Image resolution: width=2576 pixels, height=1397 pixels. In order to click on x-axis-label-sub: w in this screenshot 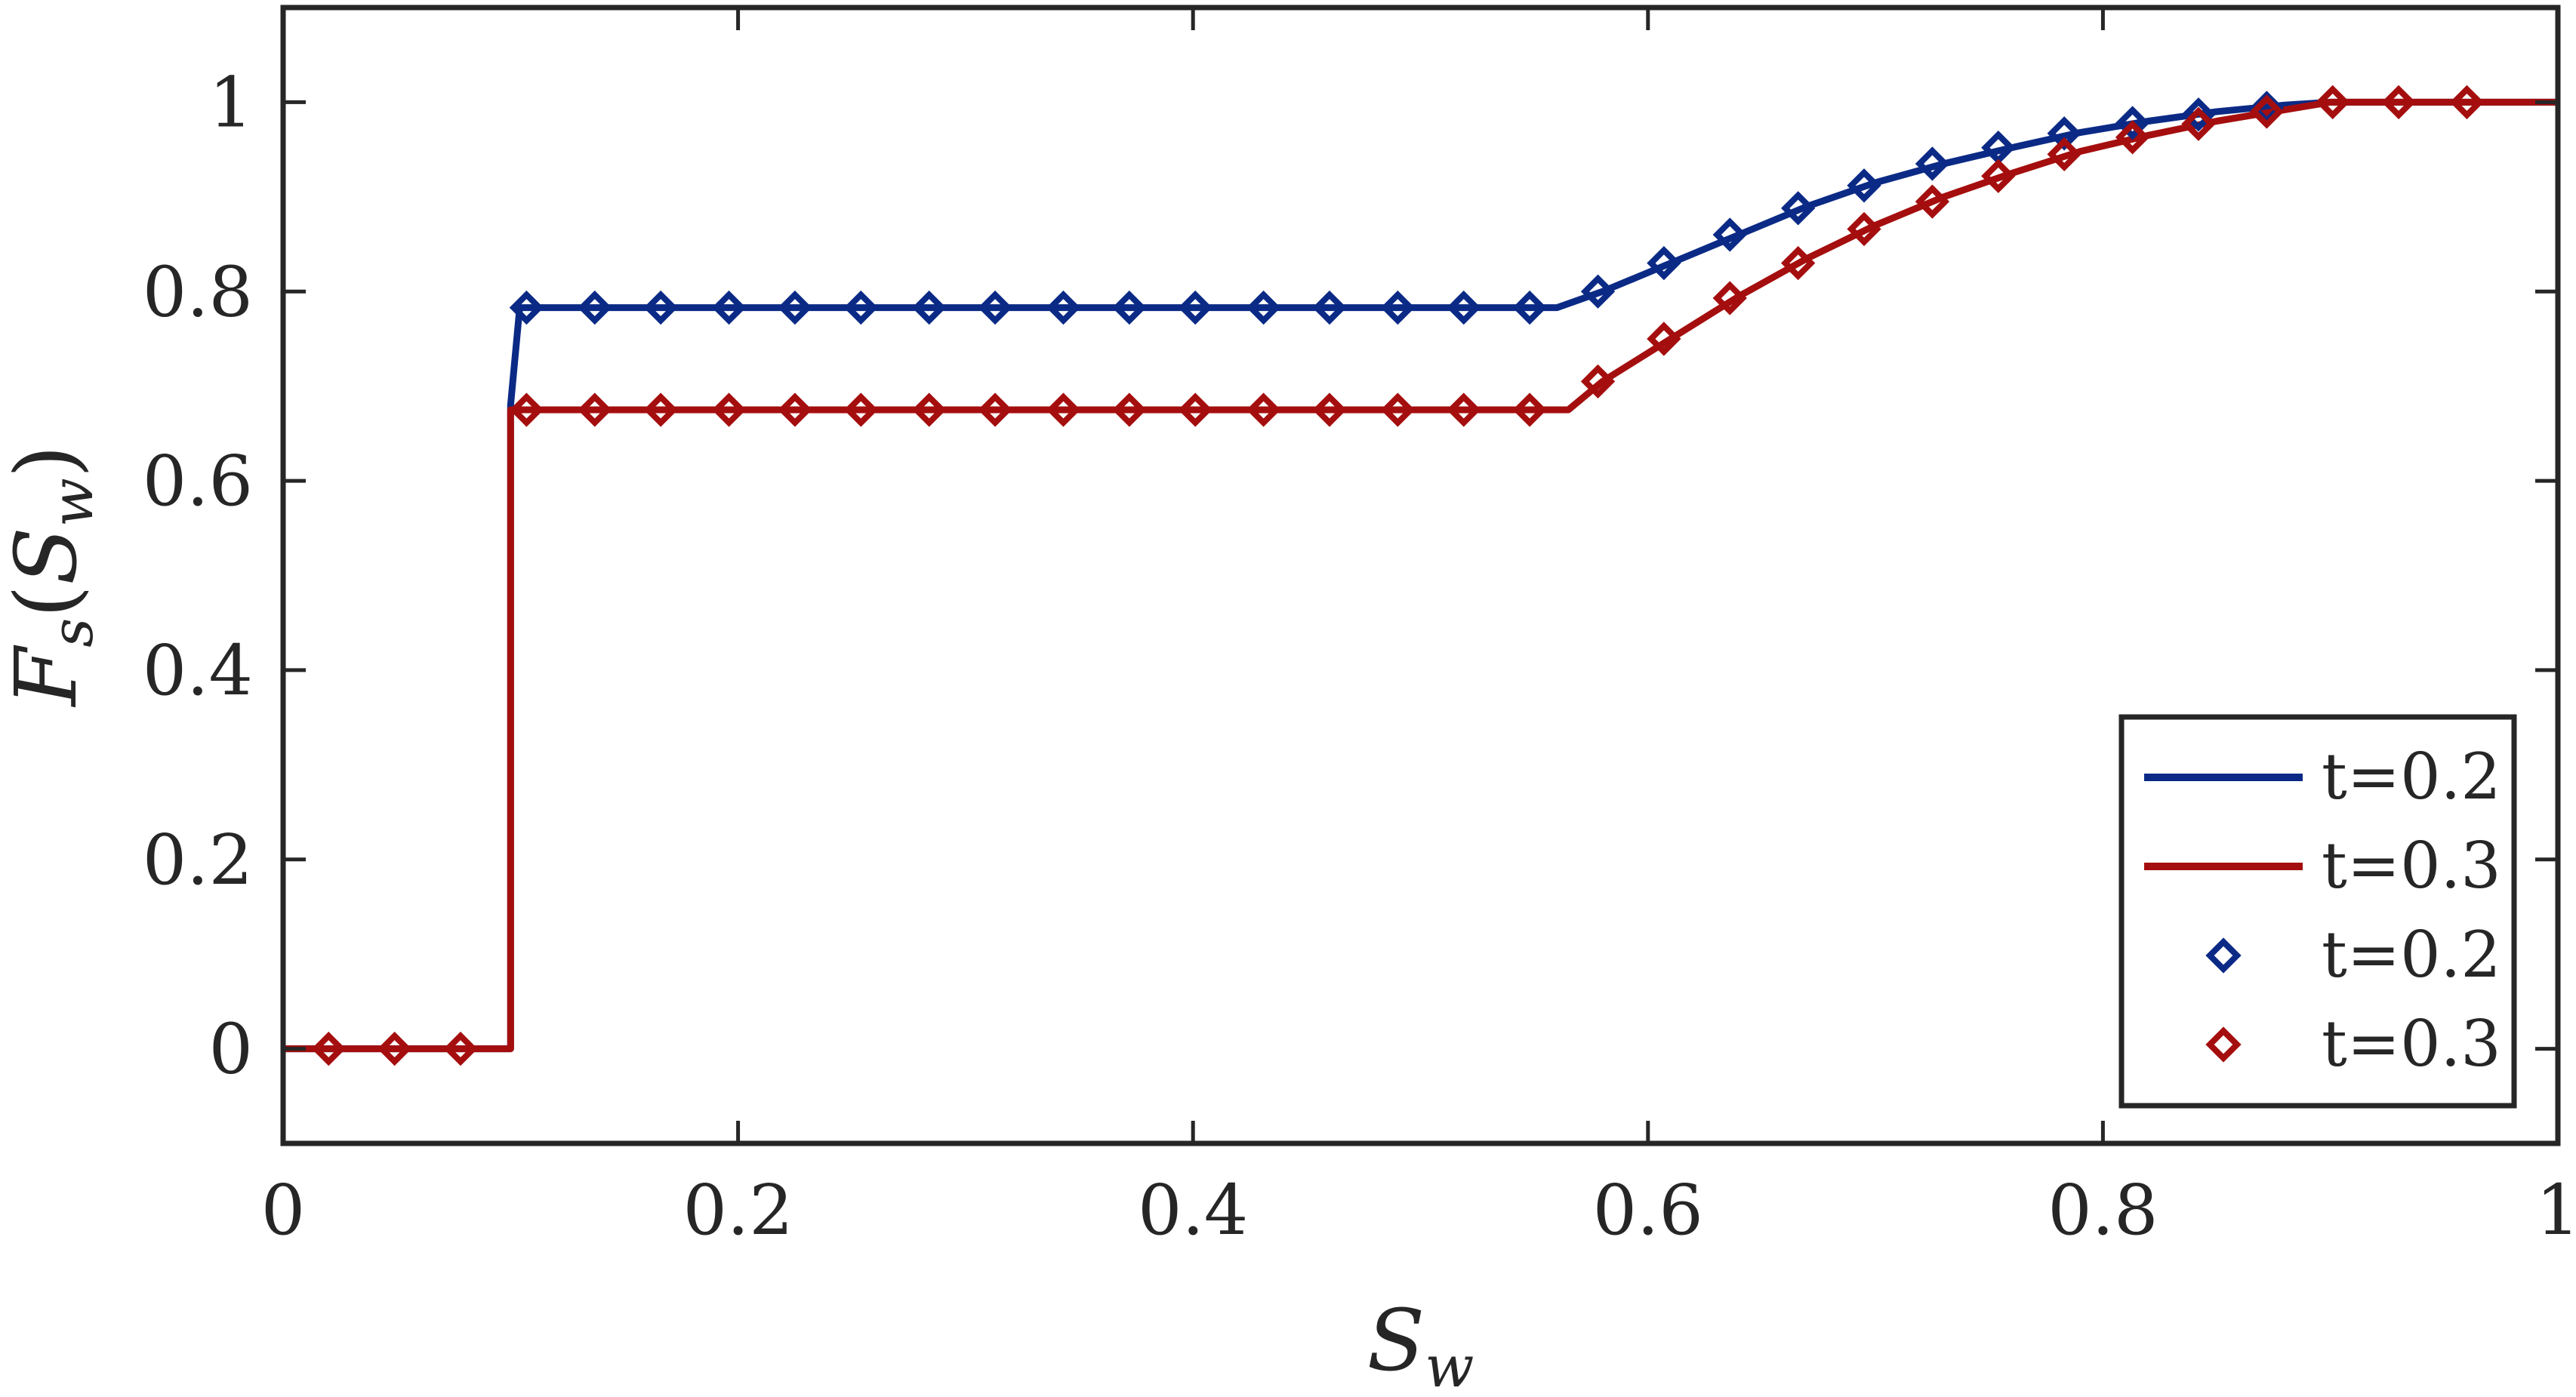, I will do `click(1449, 1365)`.